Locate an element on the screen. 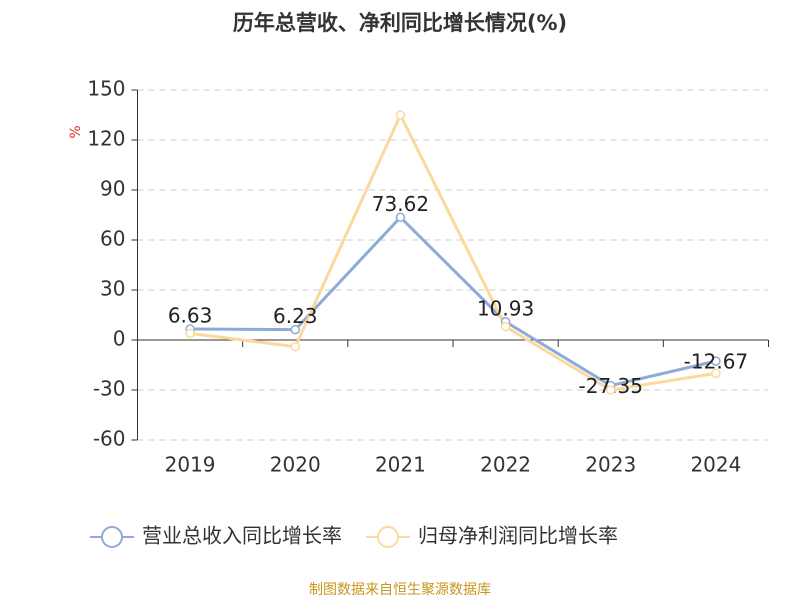 Image resolution: width=800 pixels, height=600 pixels. x-tick-label: 2020 is located at coordinates (295, 465).